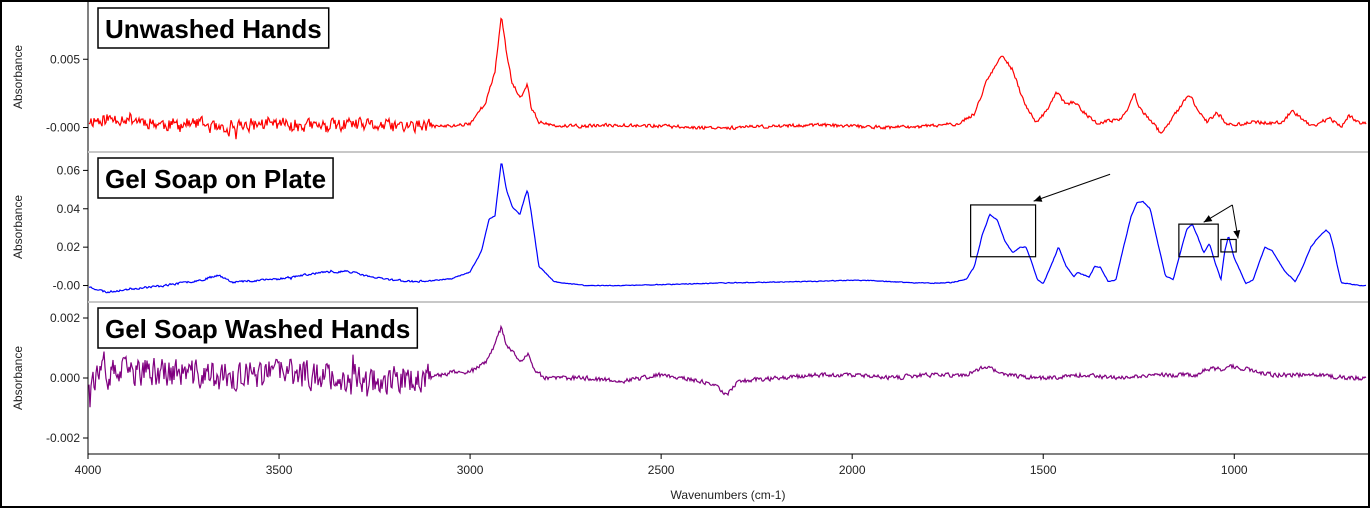 Image resolution: width=1370 pixels, height=511 pixels. I want to click on panel-title: Gel Soap Washed Hands, so click(257, 329).